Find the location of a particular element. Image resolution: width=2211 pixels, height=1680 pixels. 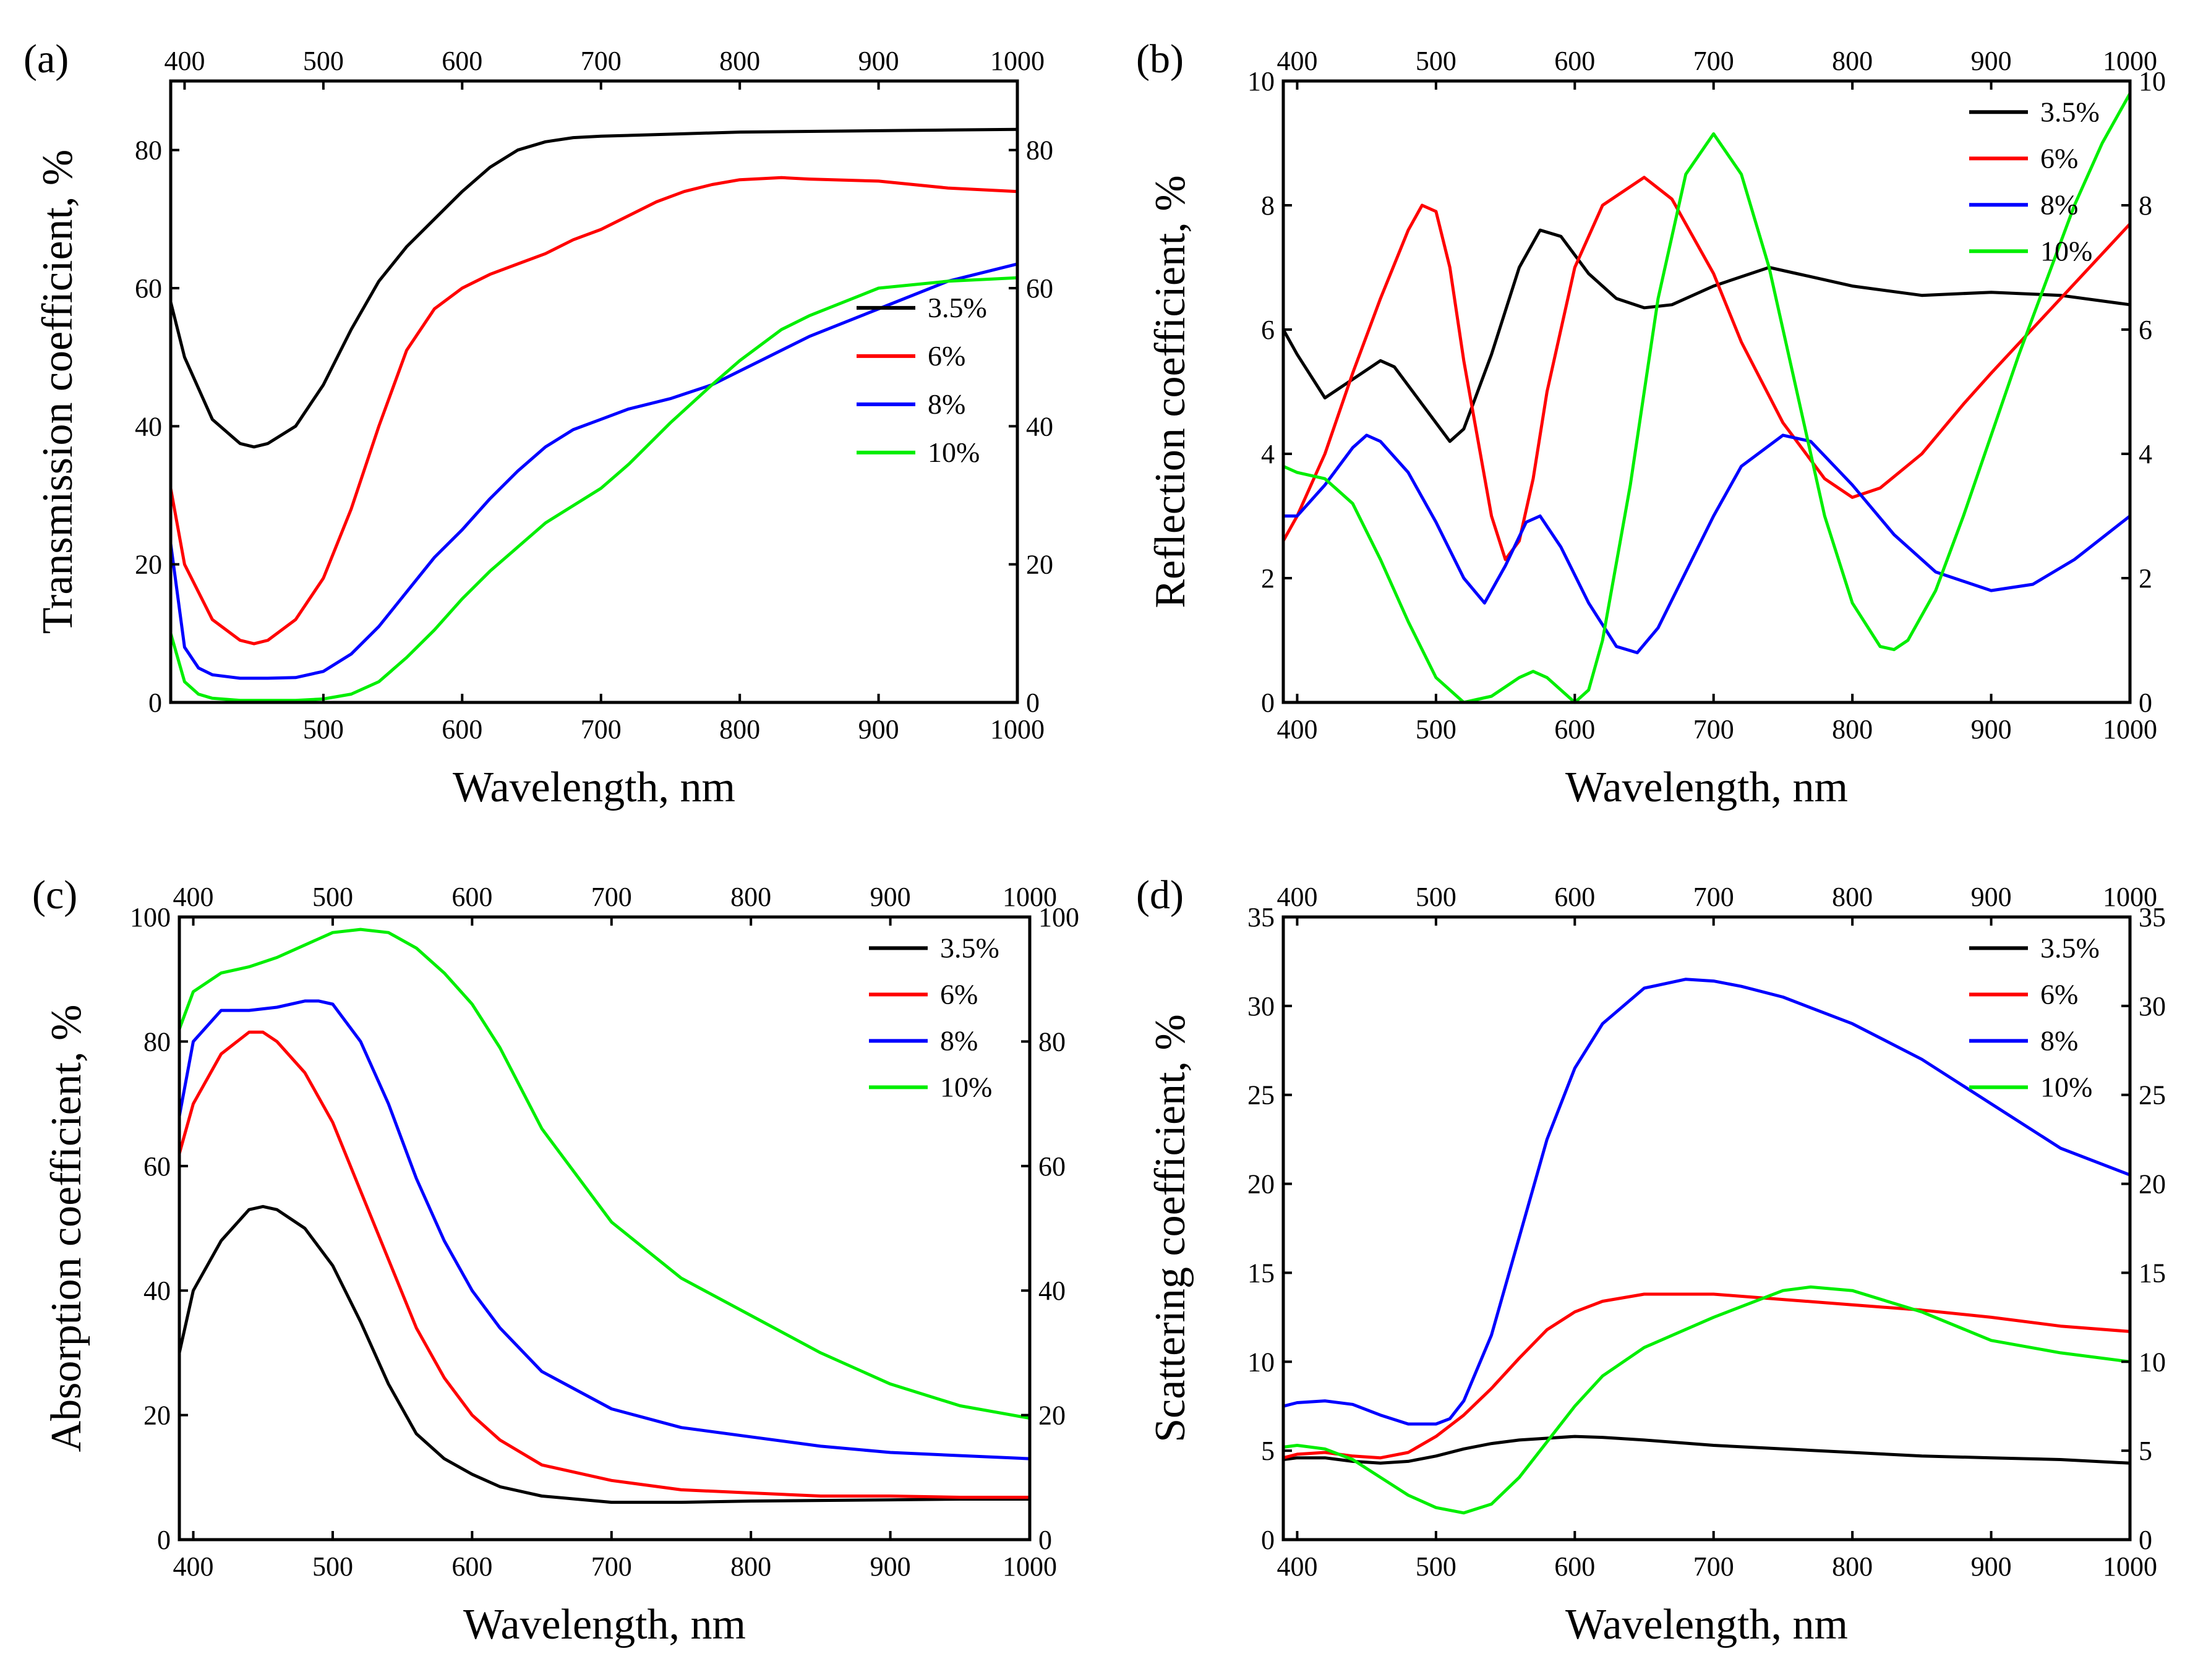

x-tick-label: 400 is located at coordinates (1297, 1566).